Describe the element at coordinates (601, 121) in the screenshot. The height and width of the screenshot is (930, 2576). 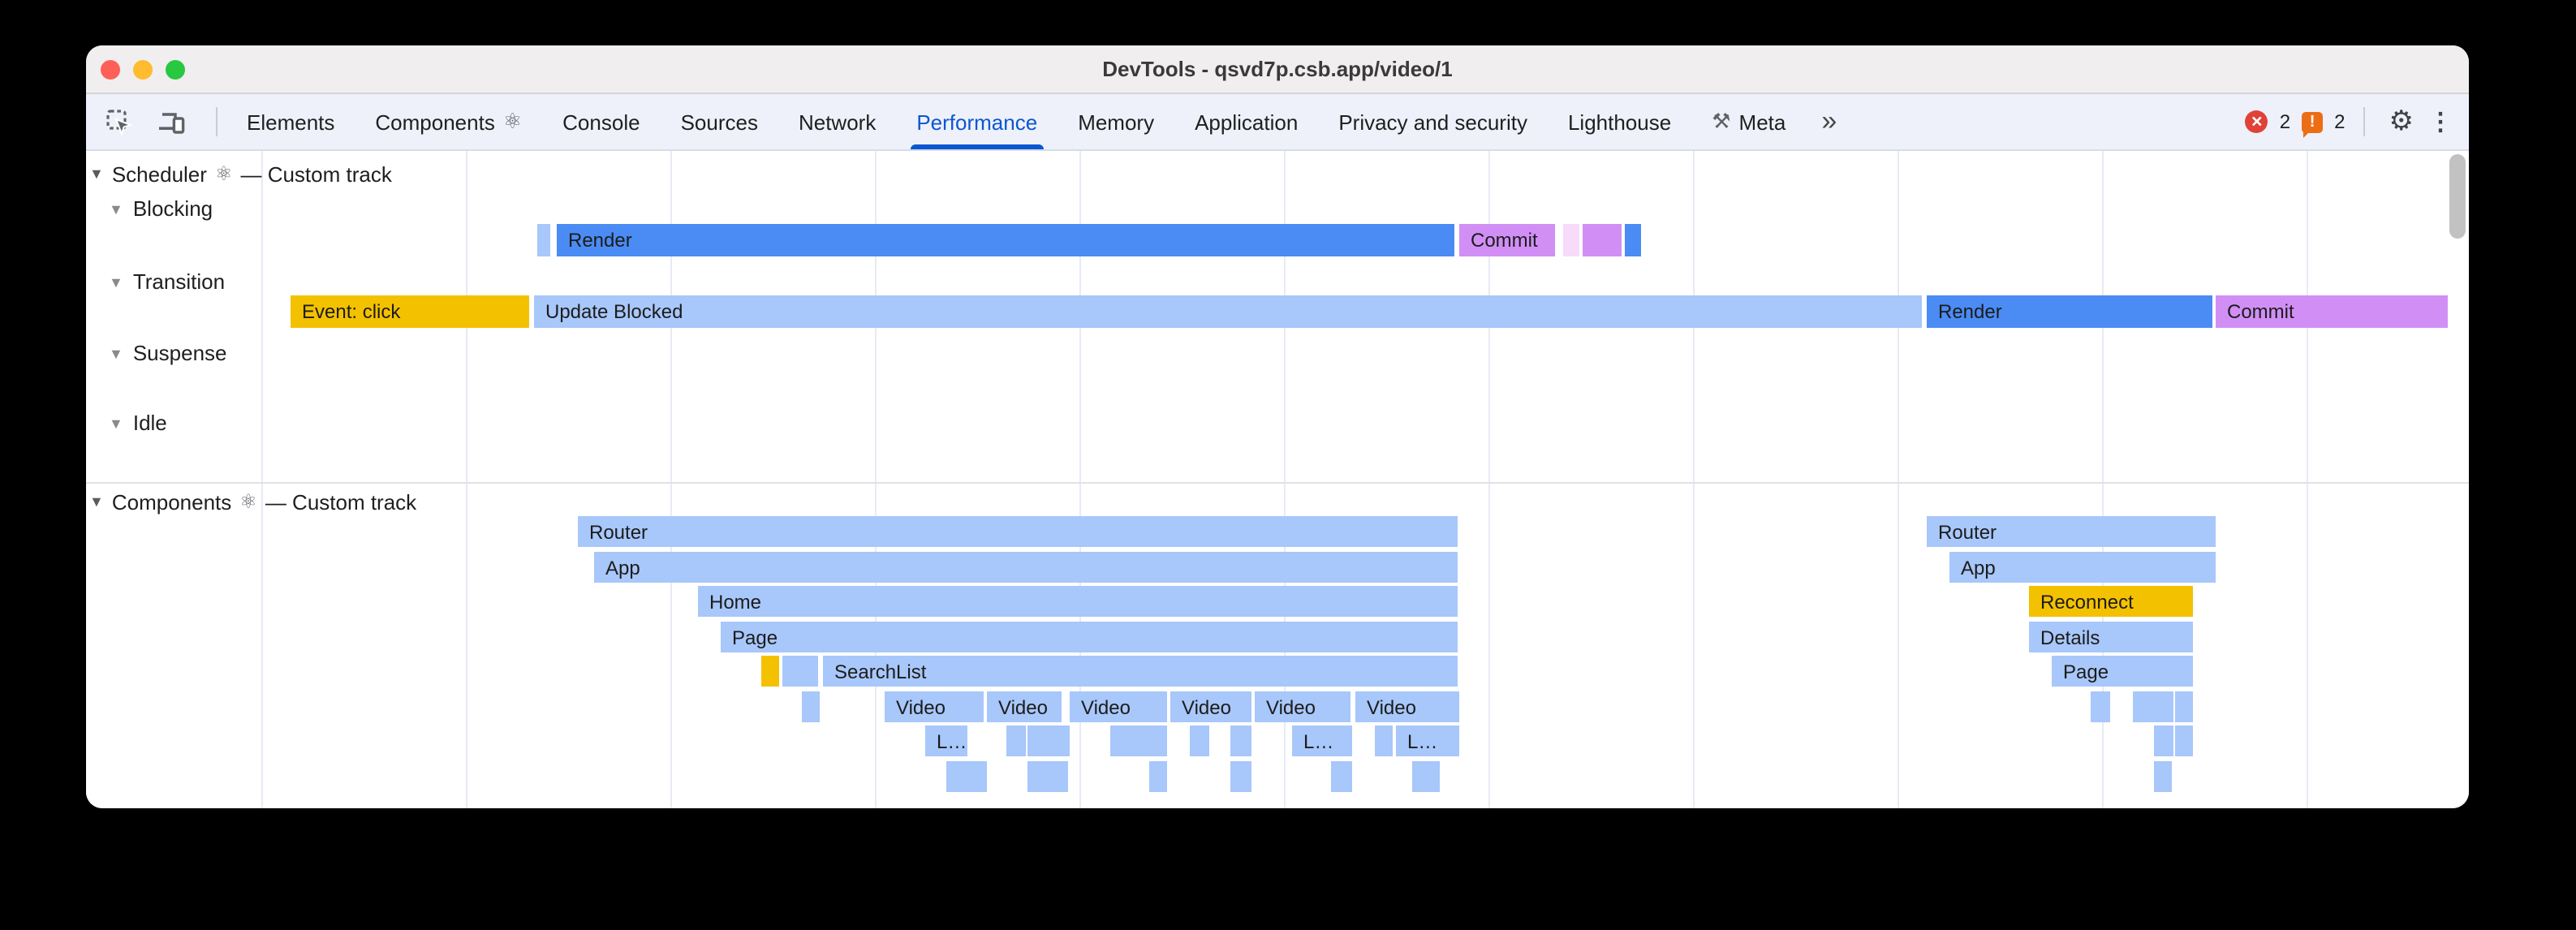
I see `tab-console: Console` at that location.